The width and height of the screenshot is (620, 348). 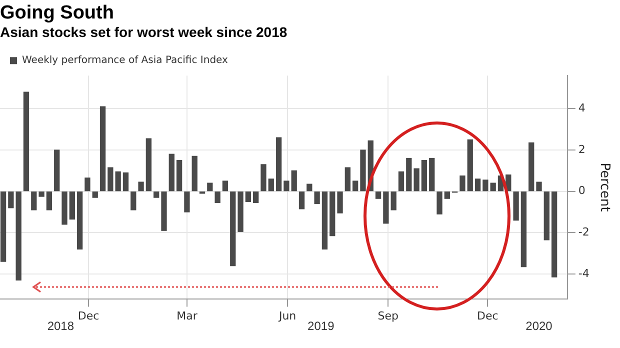 What do you see at coordinates (584, 232) in the screenshot?
I see `y-tick-label: -2` at bounding box center [584, 232].